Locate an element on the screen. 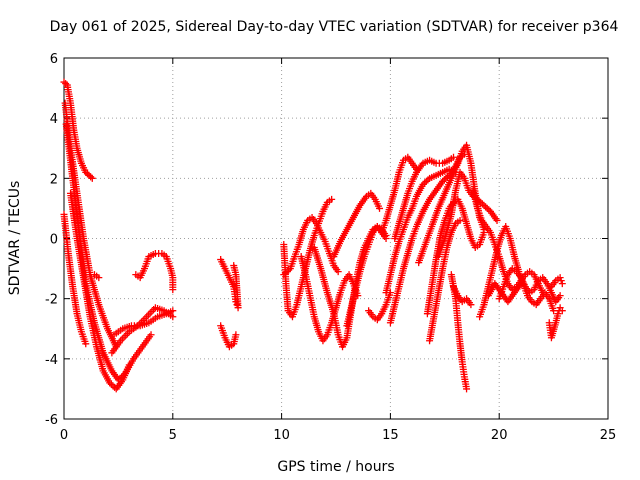  y-tick-label: 4 is located at coordinates (54, 119).